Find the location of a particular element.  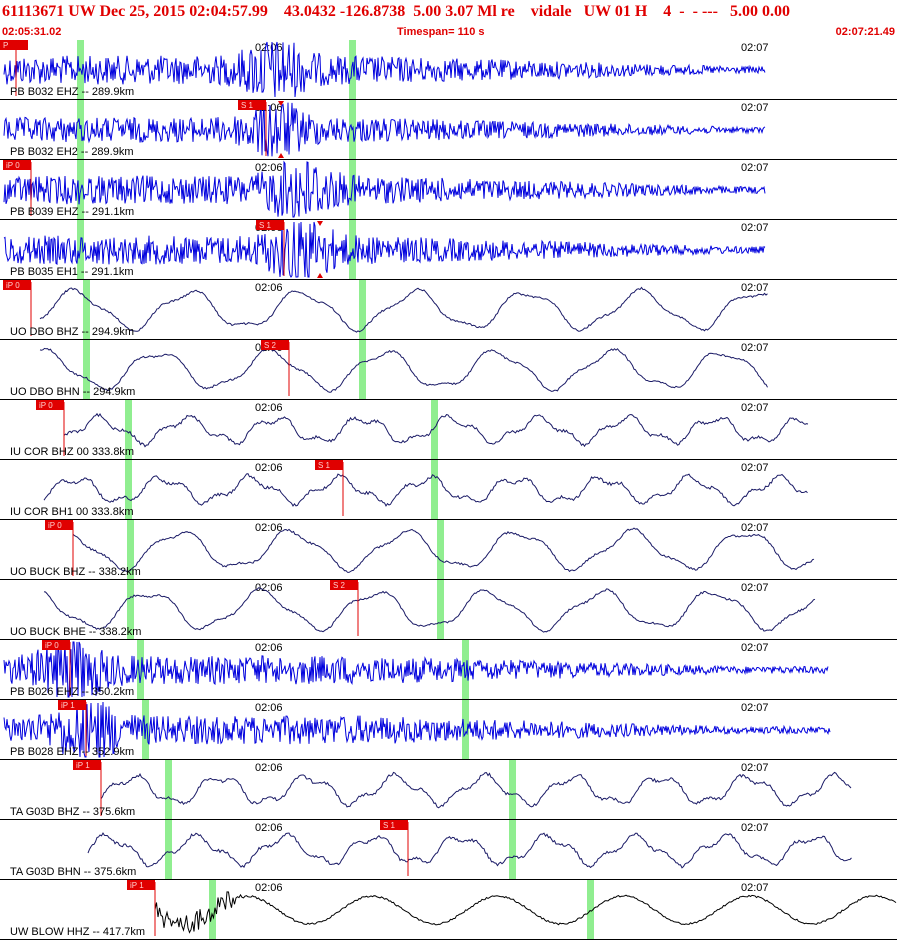

station-label: IU COR BHZ 00 333.8km is located at coordinates (72, 452).